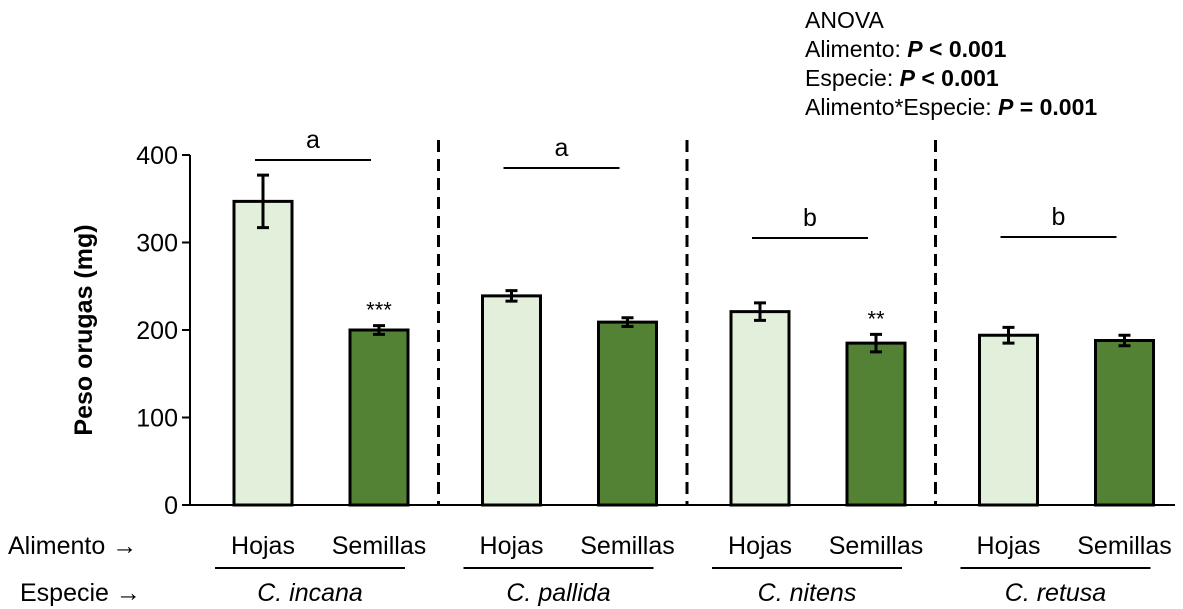 The image size is (1183, 609). What do you see at coordinates (379, 310) in the screenshot?
I see `significance-marker: ***` at bounding box center [379, 310].